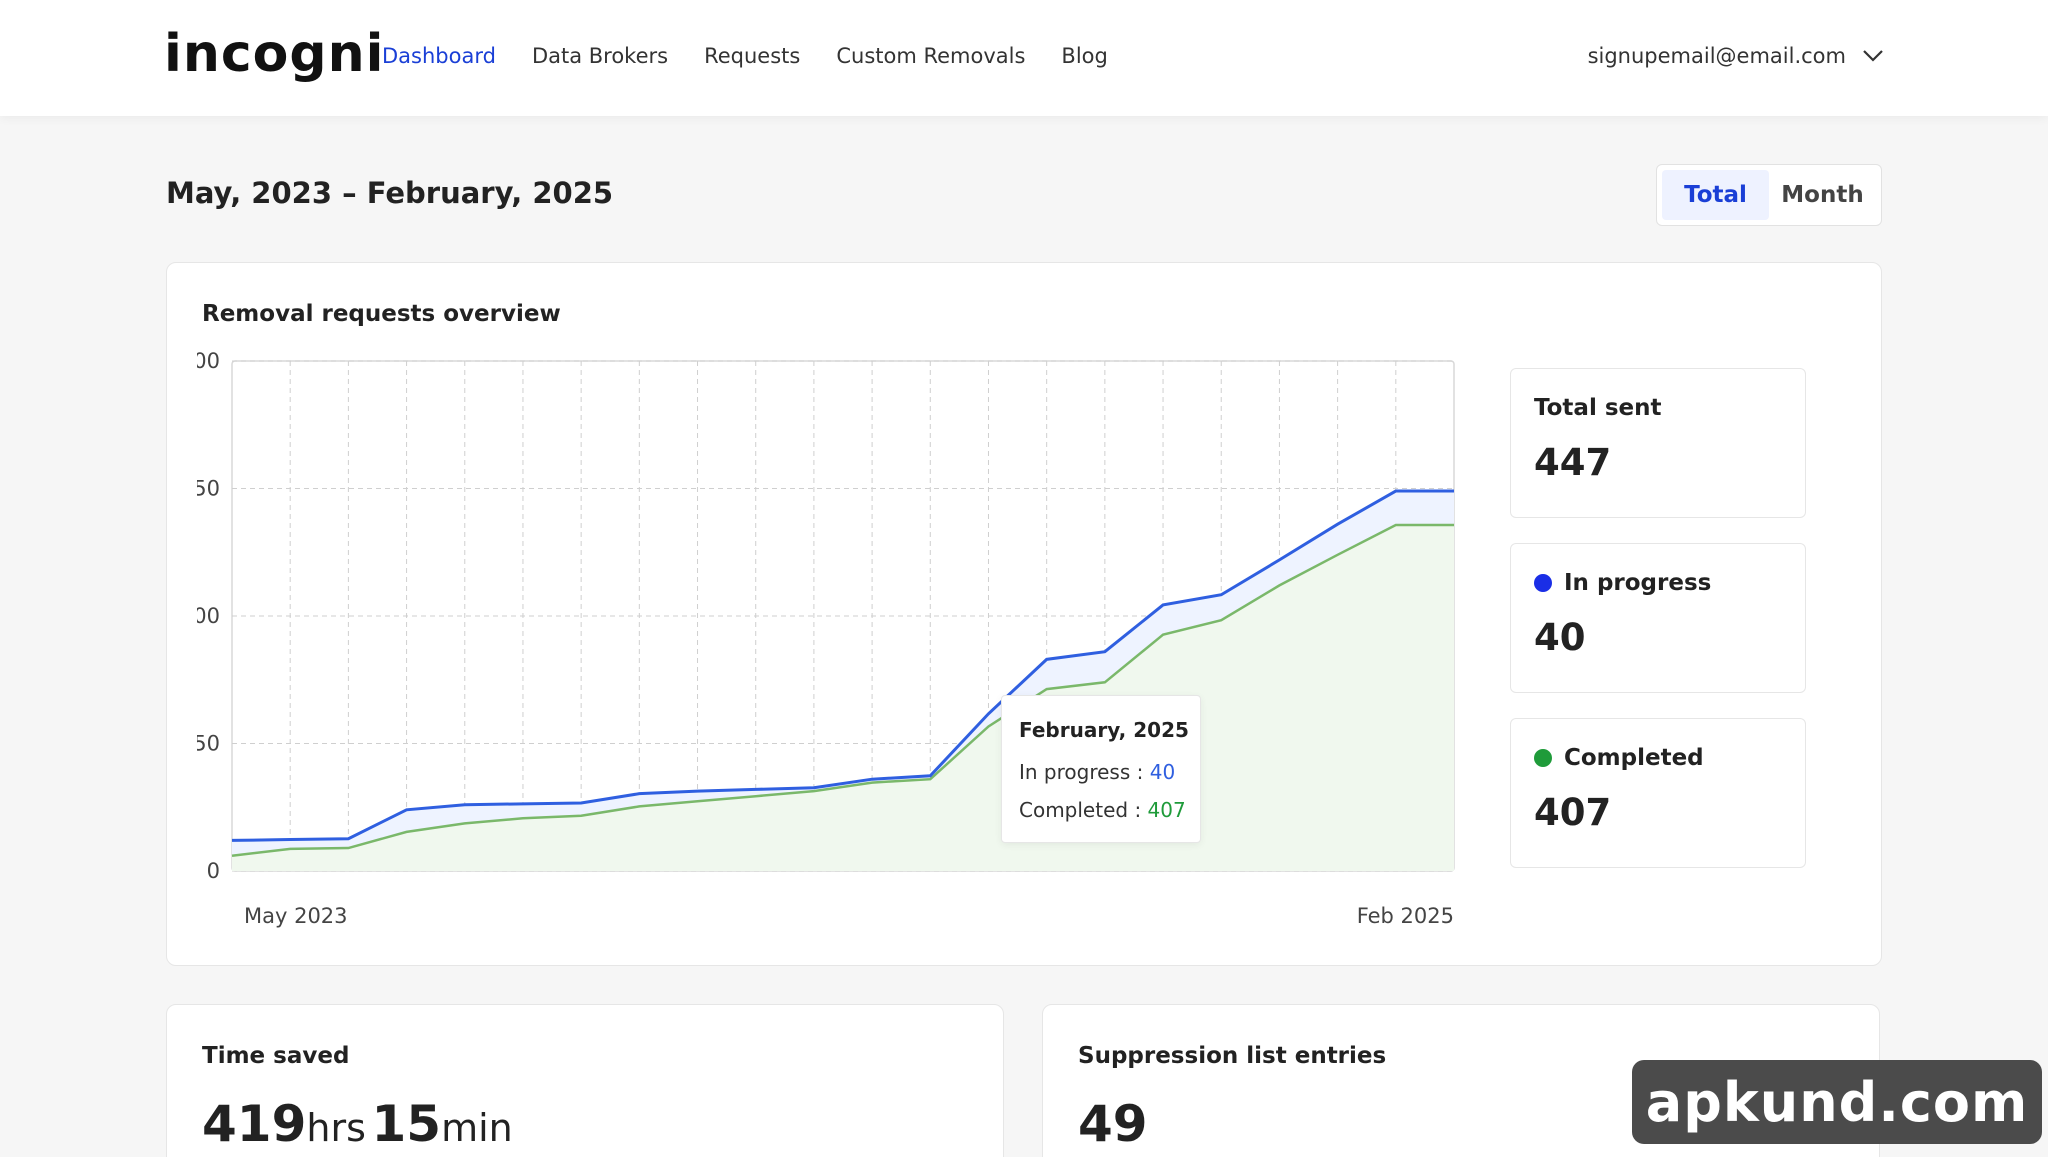  Describe the element at coordinates (1097, 772) in the screenshot. I see `tooltip-in-progress: In progress : 40` at that location.